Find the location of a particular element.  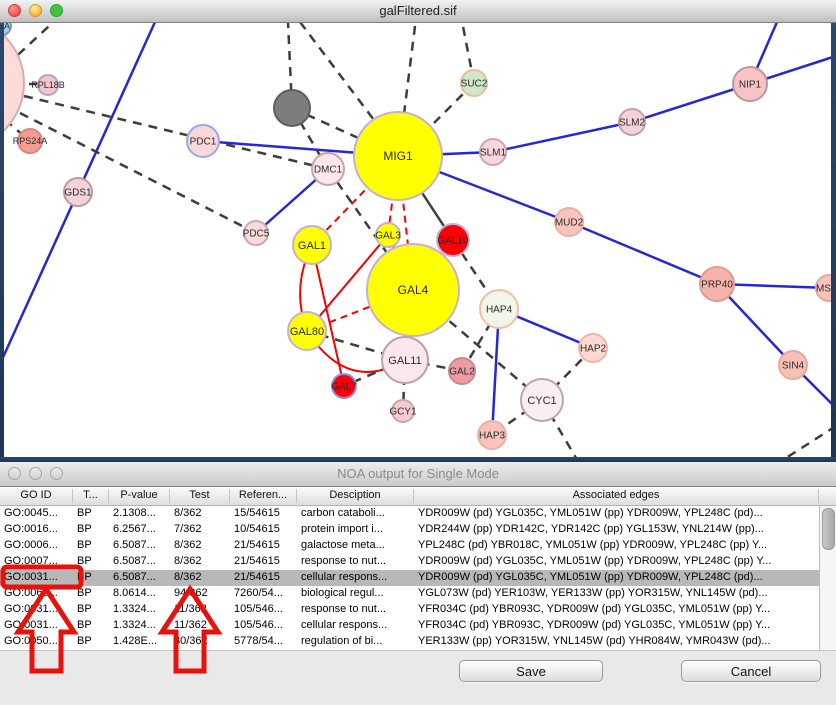

node-label-GAL3: GAL3 is located at coordinates (388, 236).